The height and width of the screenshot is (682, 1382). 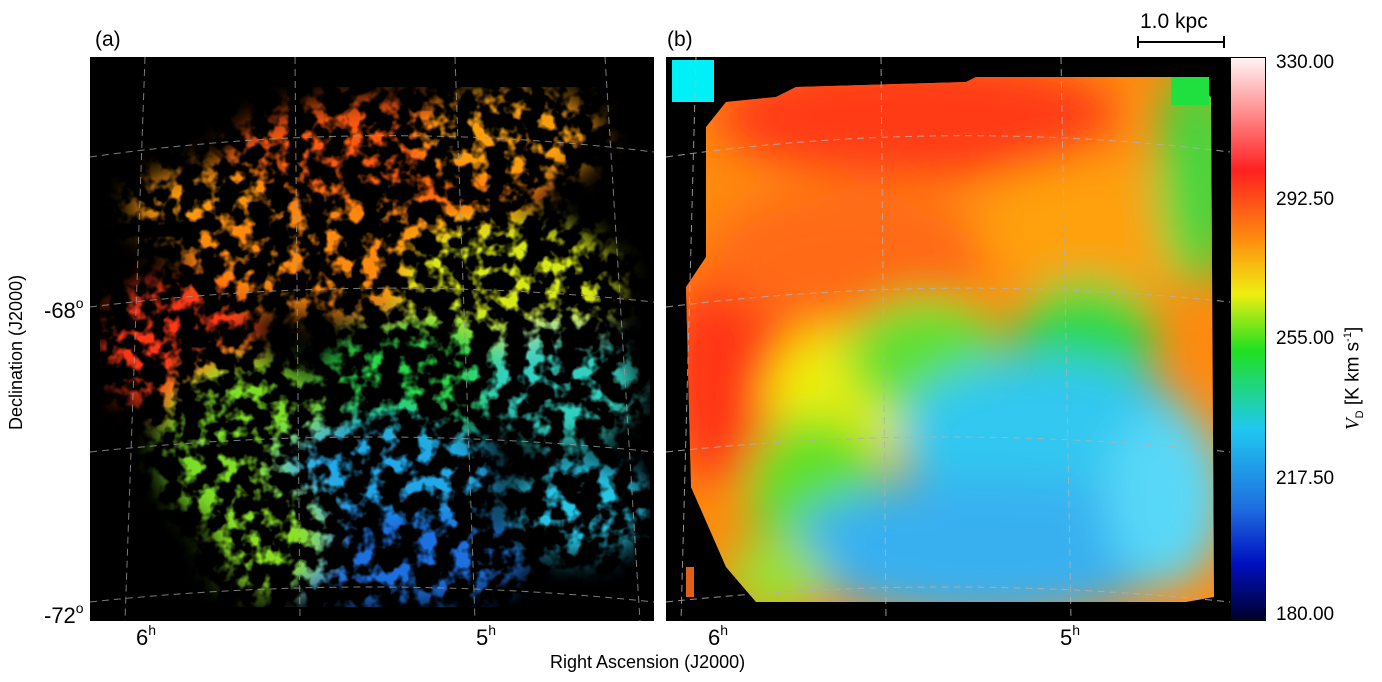 I want to click on colorbar-title-subscript: D, so click(x=1360, y=414).